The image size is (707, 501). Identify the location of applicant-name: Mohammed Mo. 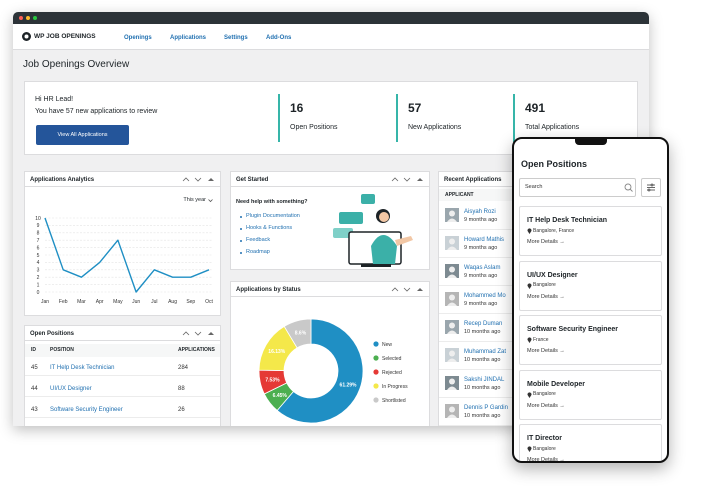
(485, 296).